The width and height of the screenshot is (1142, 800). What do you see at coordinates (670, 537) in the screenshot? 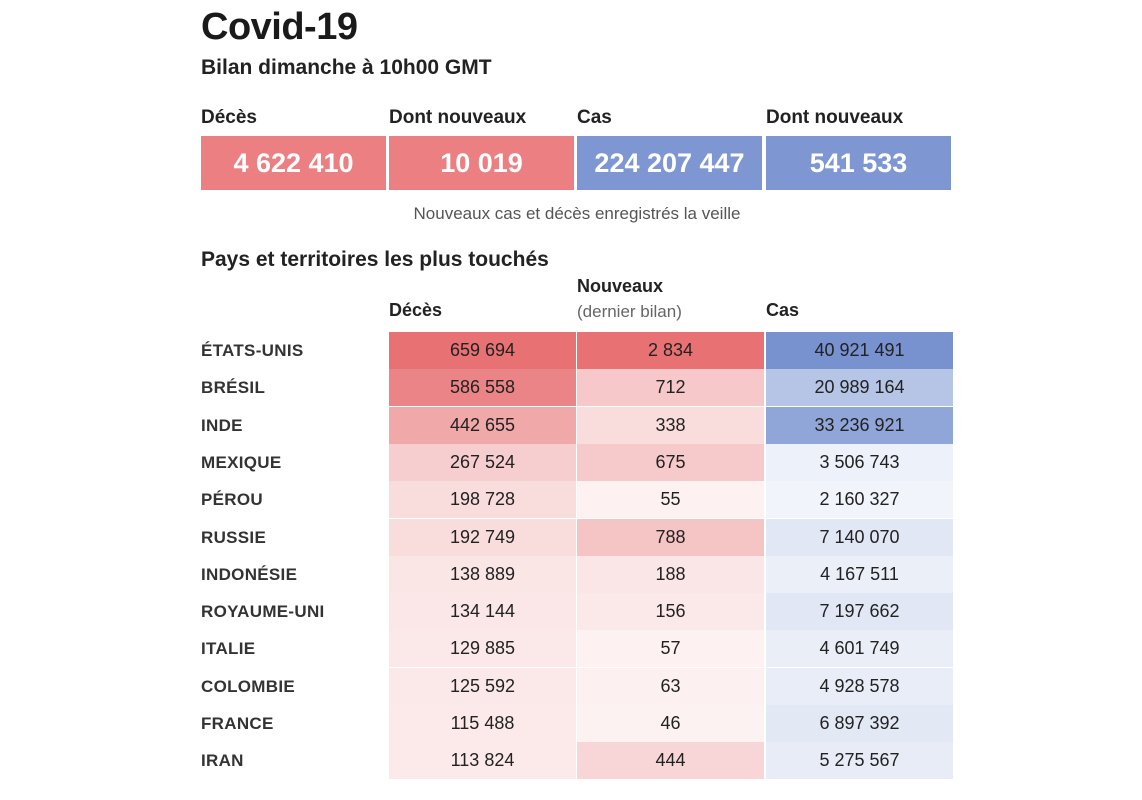
I see `table-cell-nouveaux: 788` at bounding box center [670, 537].